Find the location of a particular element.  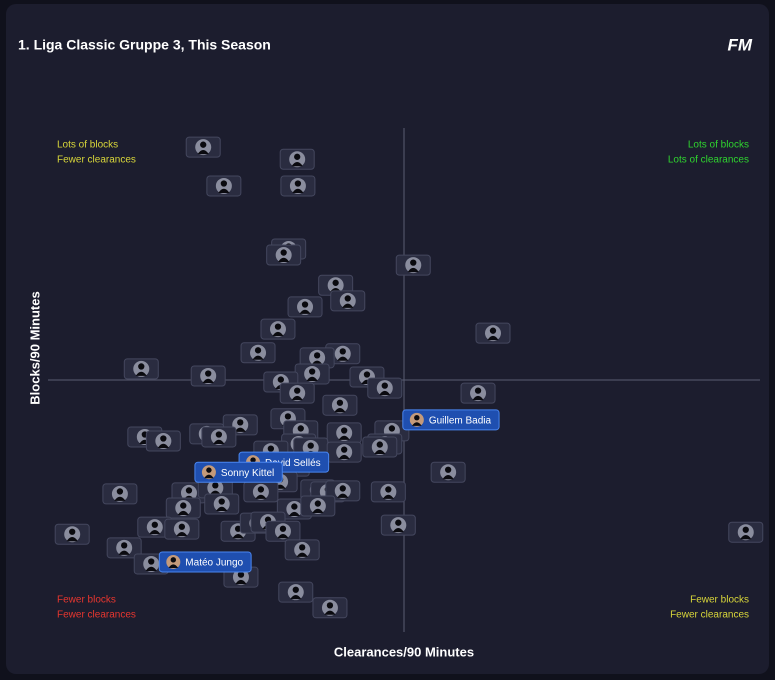

labeled-player: Guillem Badia is located at coordinates (451, 420).